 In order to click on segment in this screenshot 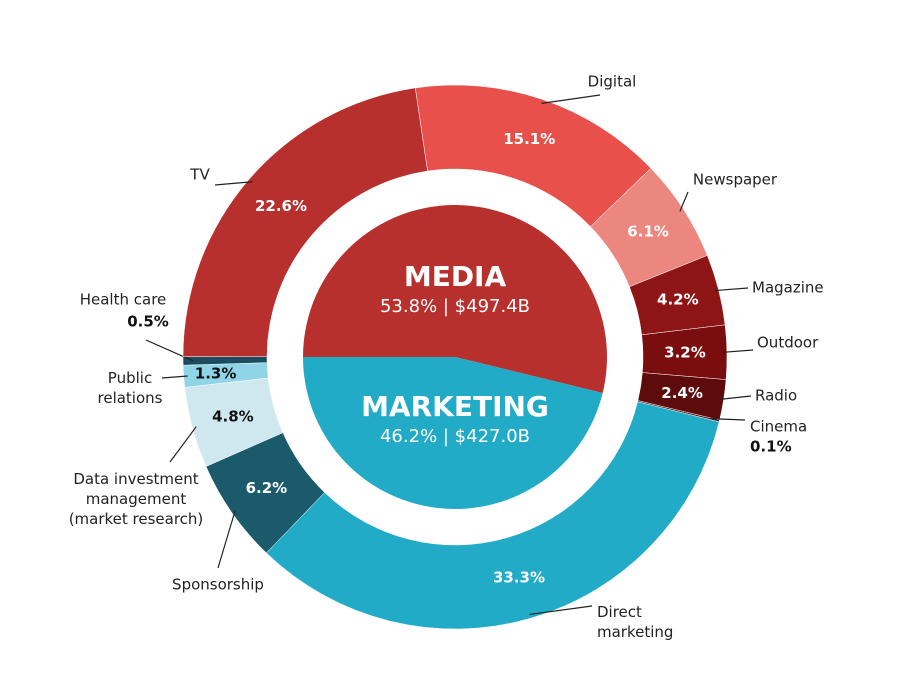, I will do `click(305, 222)`.